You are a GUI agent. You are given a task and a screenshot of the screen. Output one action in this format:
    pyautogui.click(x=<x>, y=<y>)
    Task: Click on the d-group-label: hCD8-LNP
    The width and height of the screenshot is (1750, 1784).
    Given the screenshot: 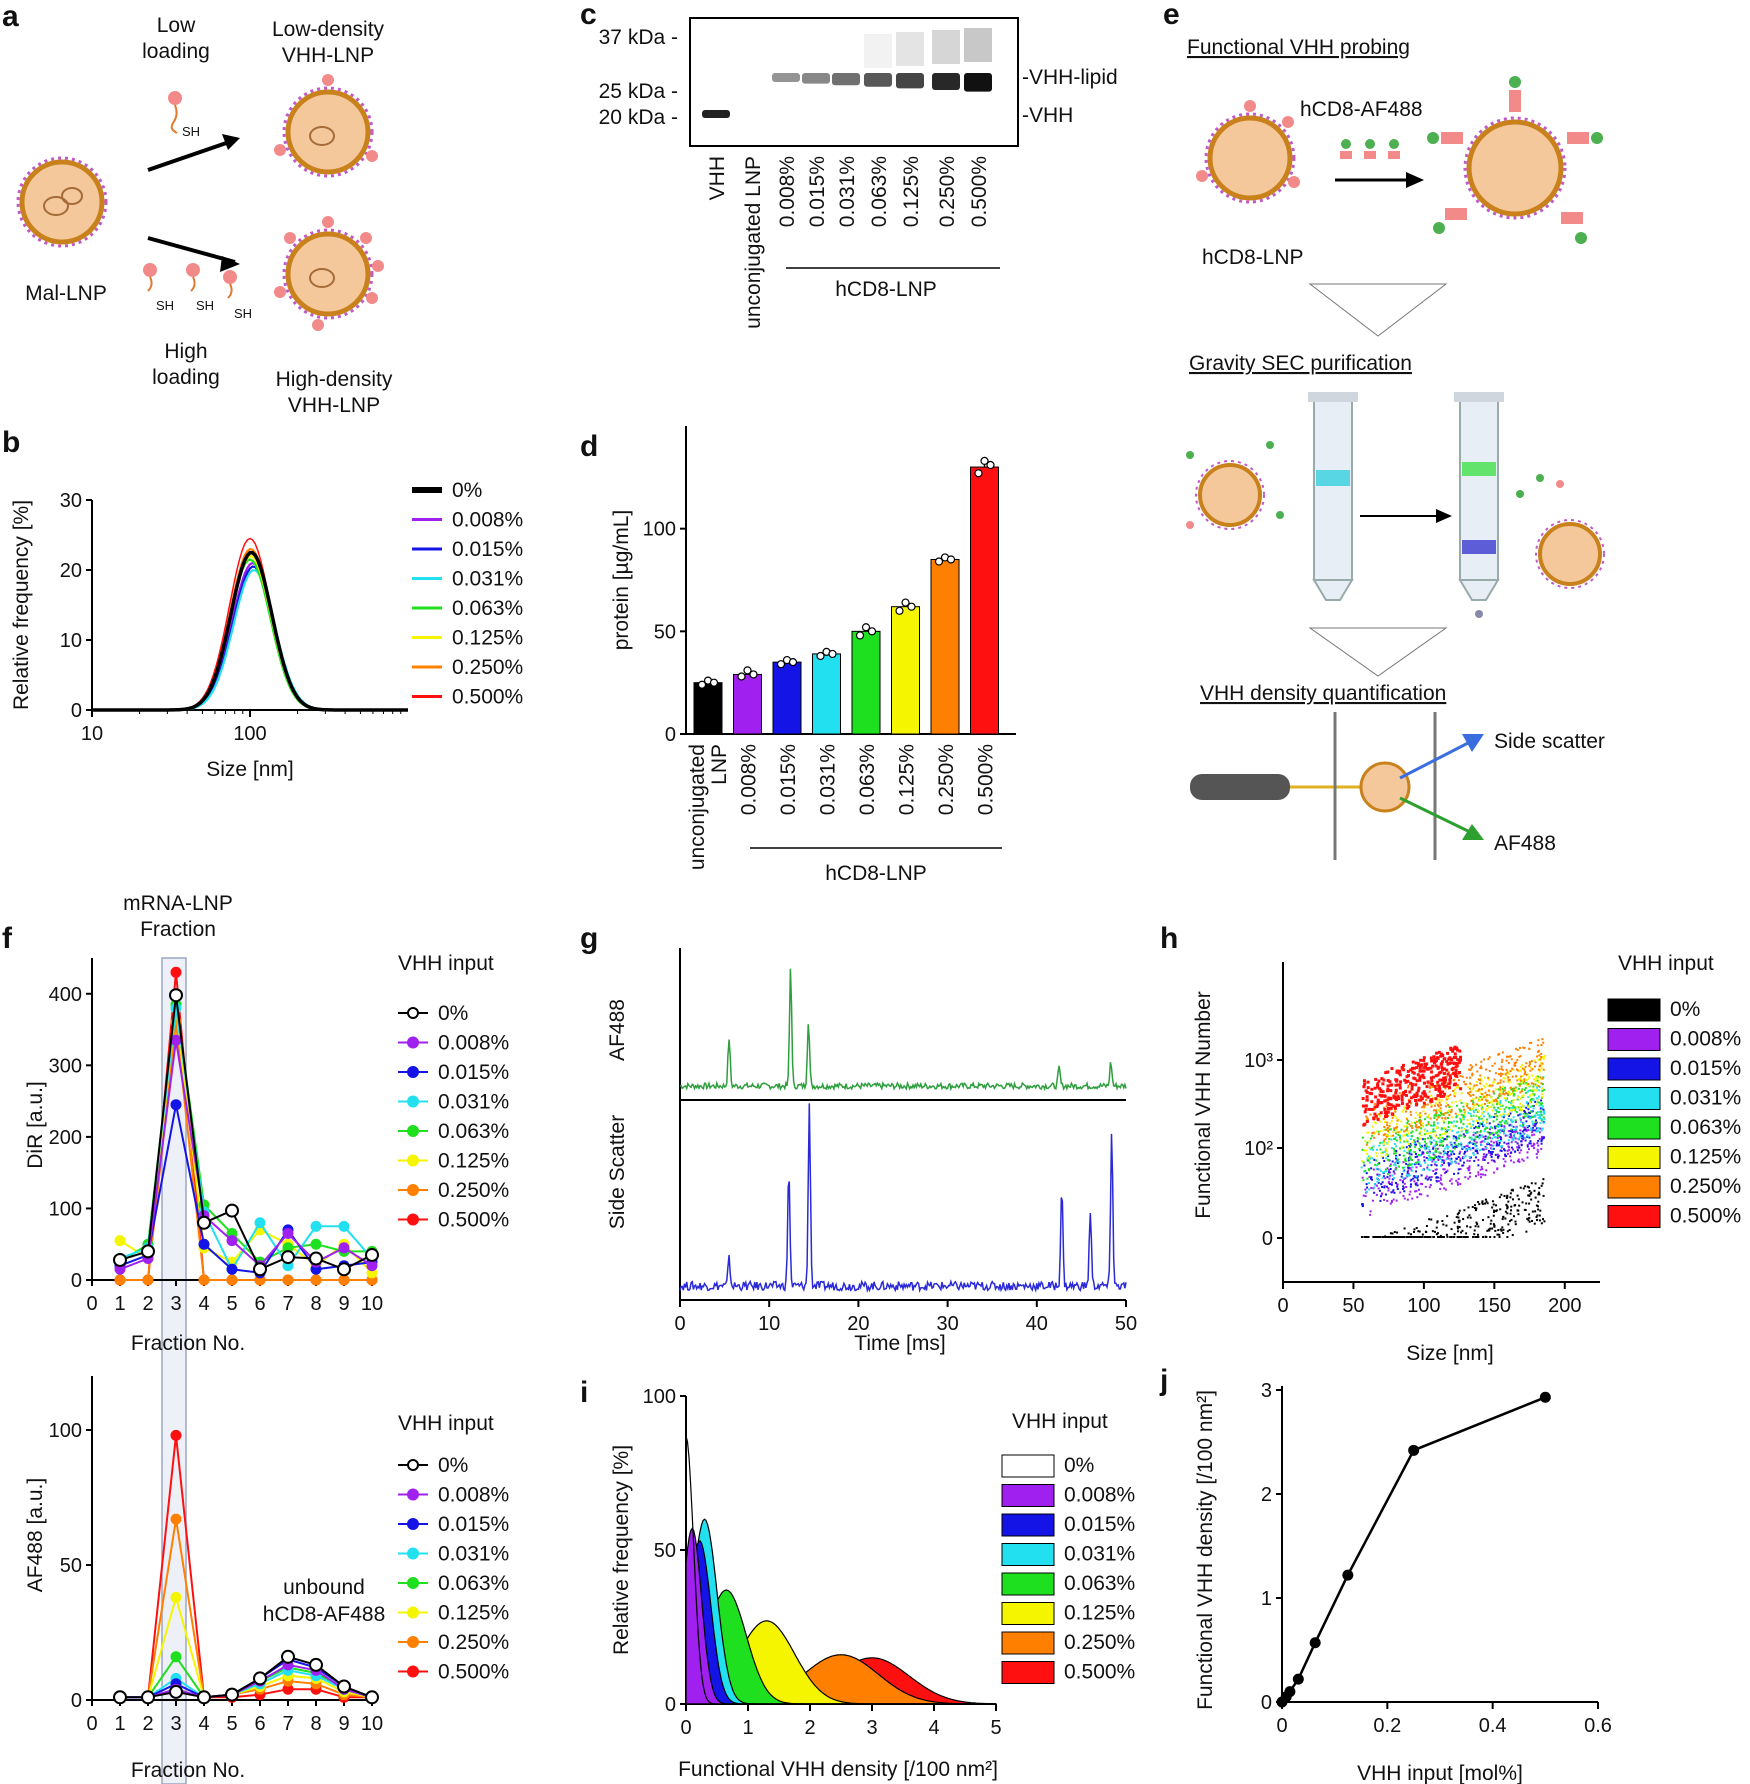 What is the action you would take?
    pyautogui.click(x=876, y=873)
    